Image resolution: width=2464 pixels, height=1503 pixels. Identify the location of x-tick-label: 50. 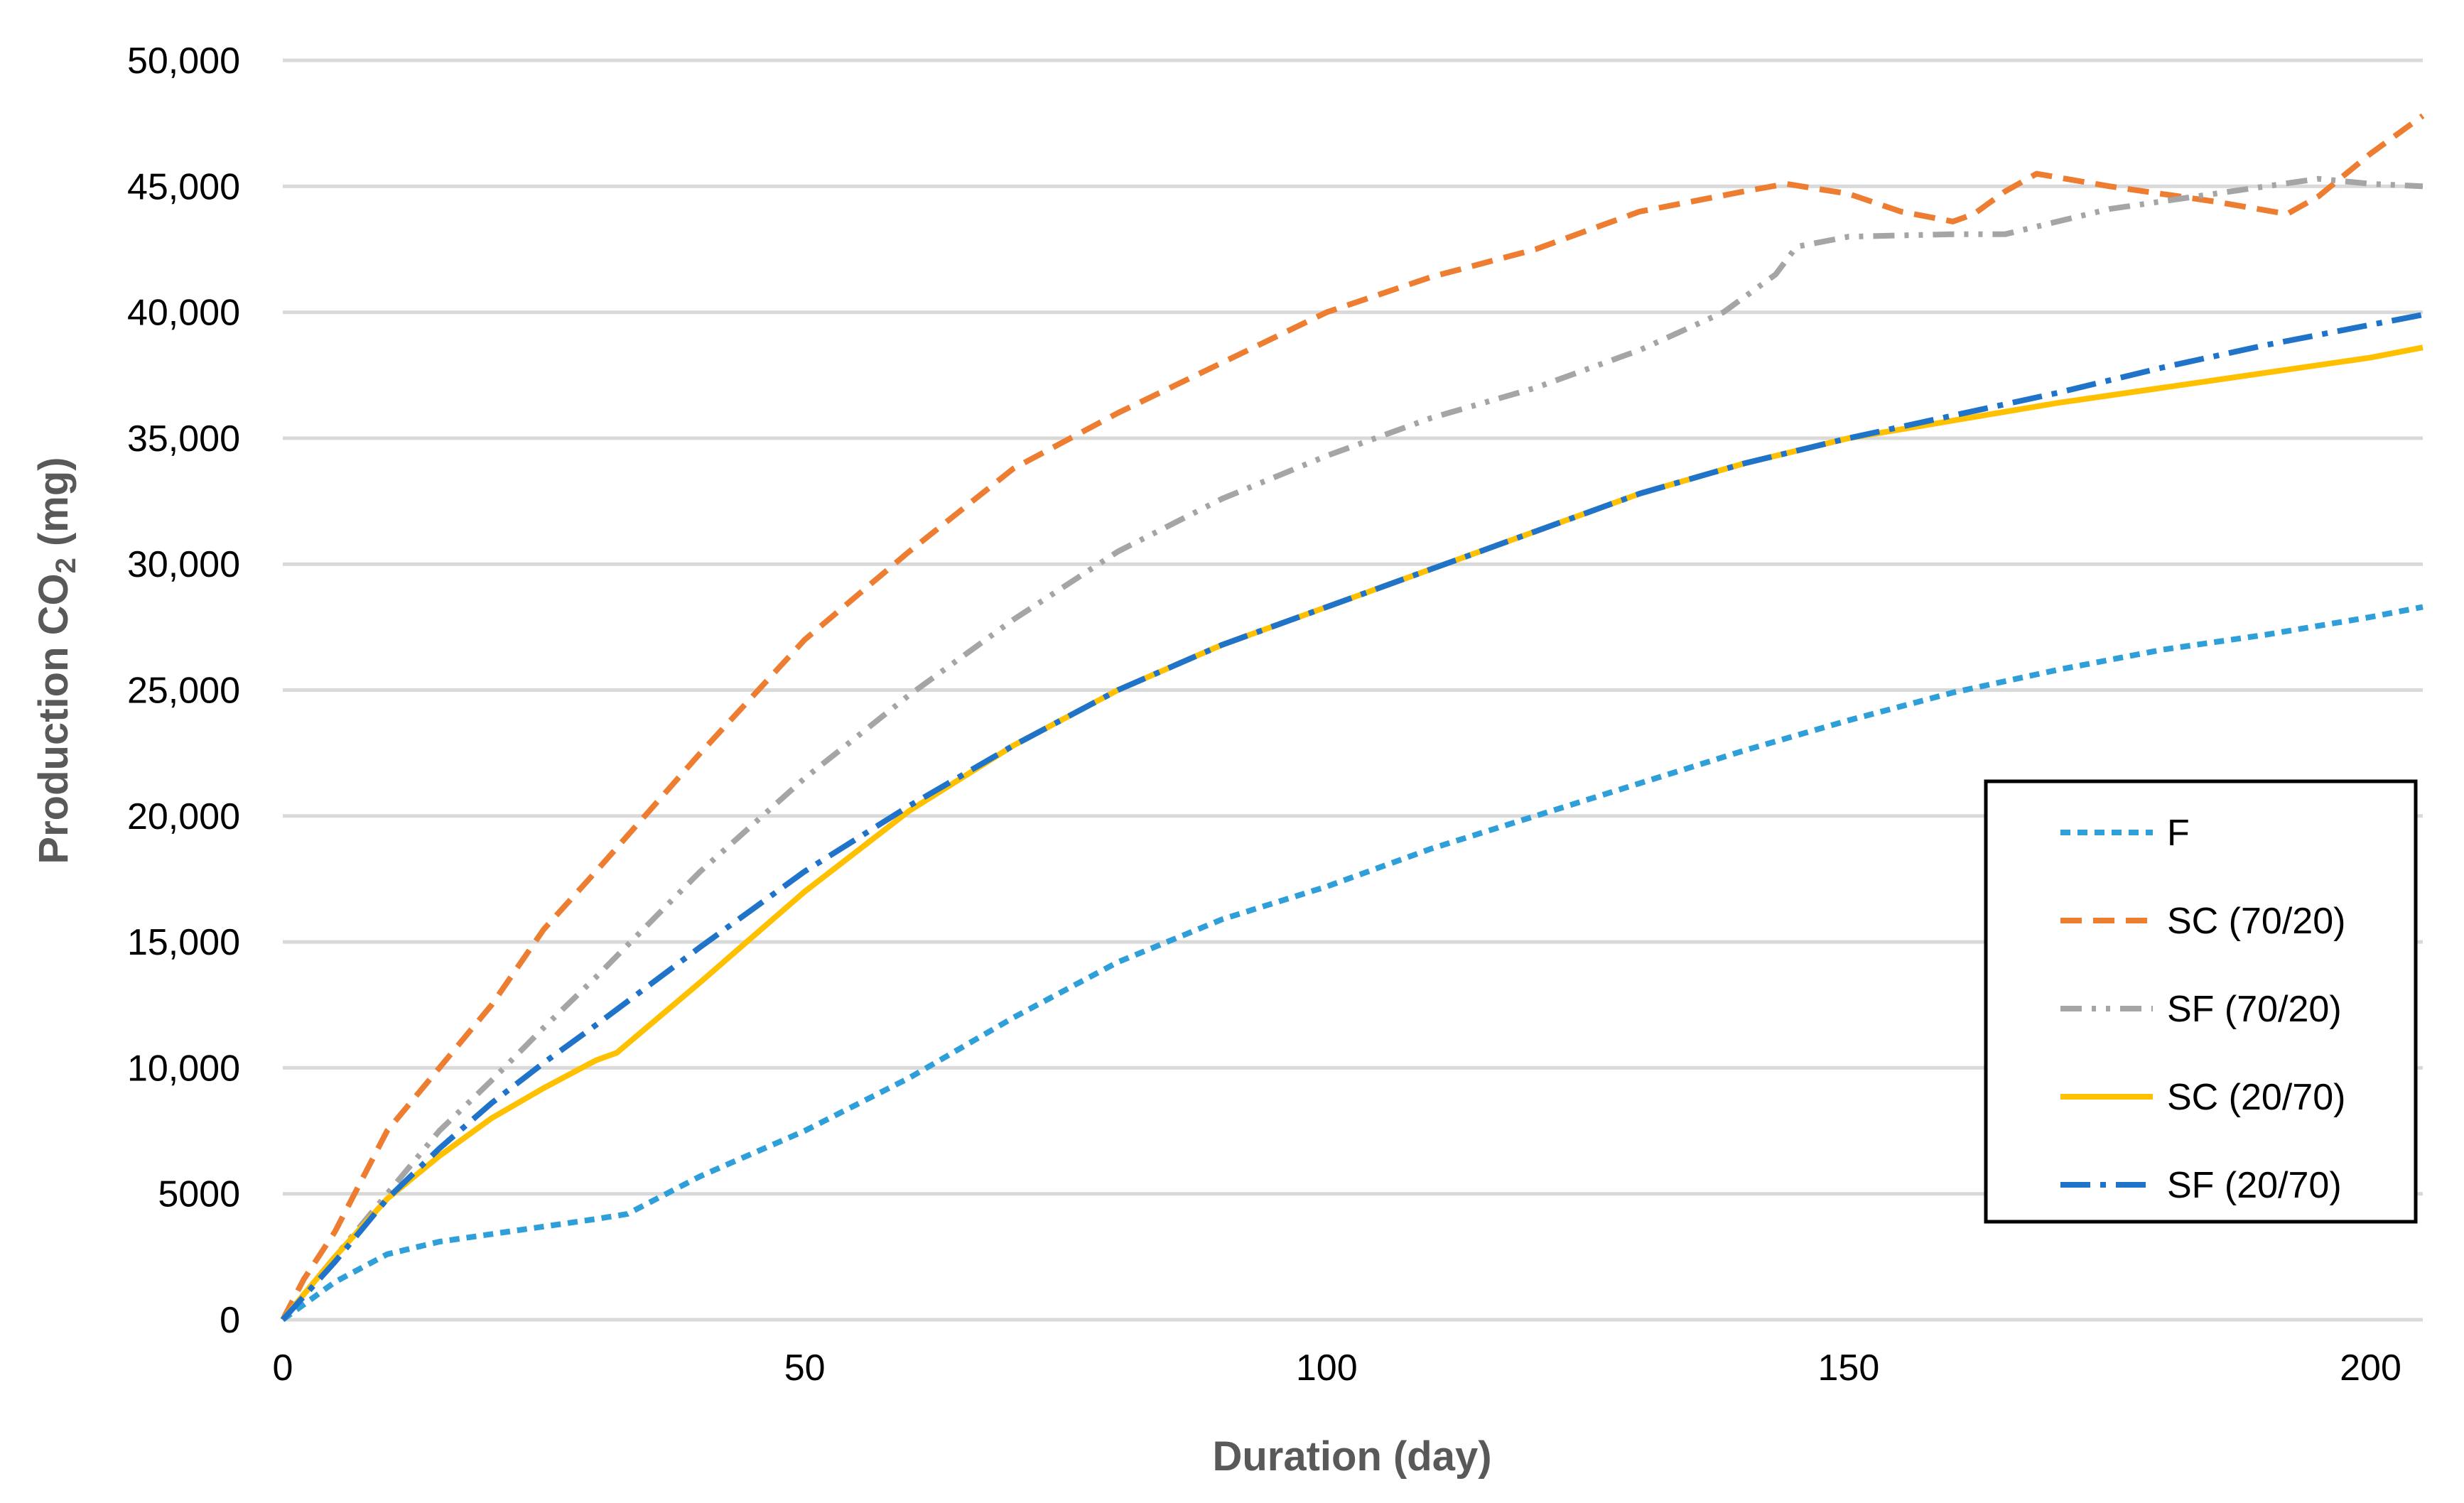
(805, 1368).